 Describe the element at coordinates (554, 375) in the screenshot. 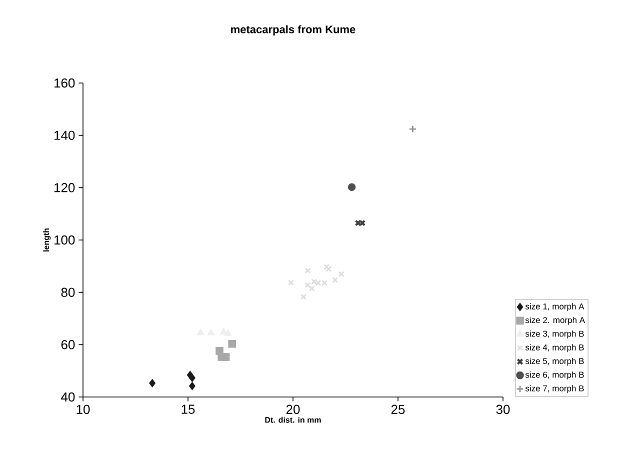

I see `legend-label: size 6, morph B` at that location.